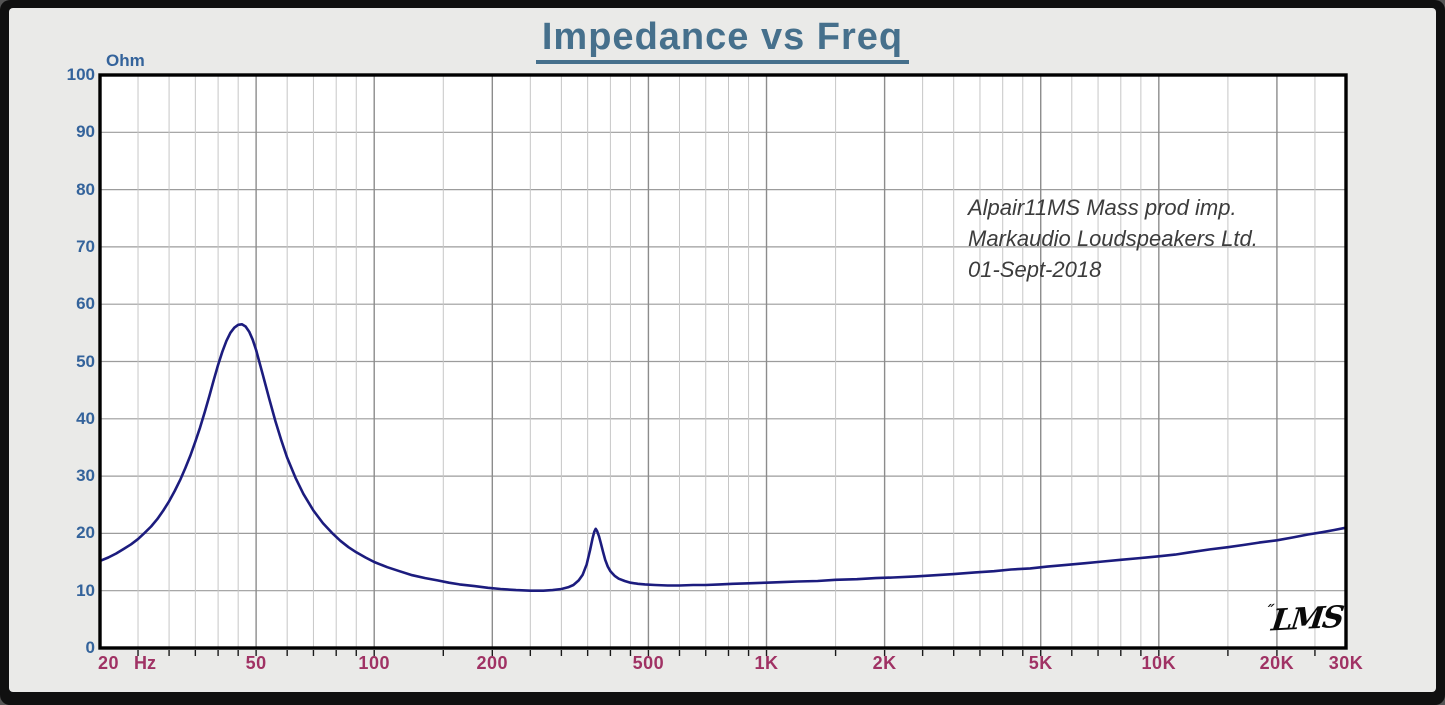 The height and width of the screenshot is (705, 1445). What do you see at coordinates (1035, 269) in the screenshot?
I see `annotation-line-3: 01-Sept-2018` at bounding box center [1035, 269].